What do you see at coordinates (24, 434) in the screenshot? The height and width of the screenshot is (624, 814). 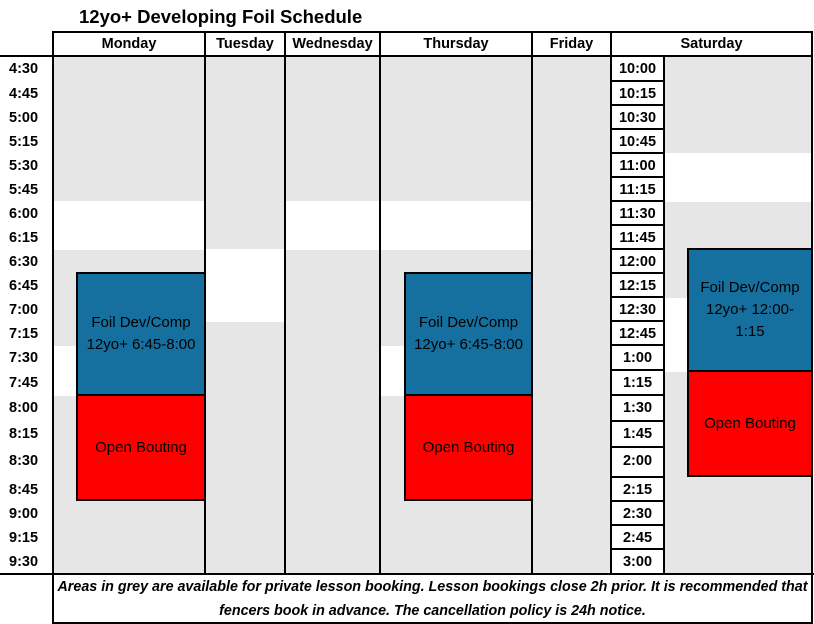 I see `time-label: 8:15` at bounding box center [24, 434].